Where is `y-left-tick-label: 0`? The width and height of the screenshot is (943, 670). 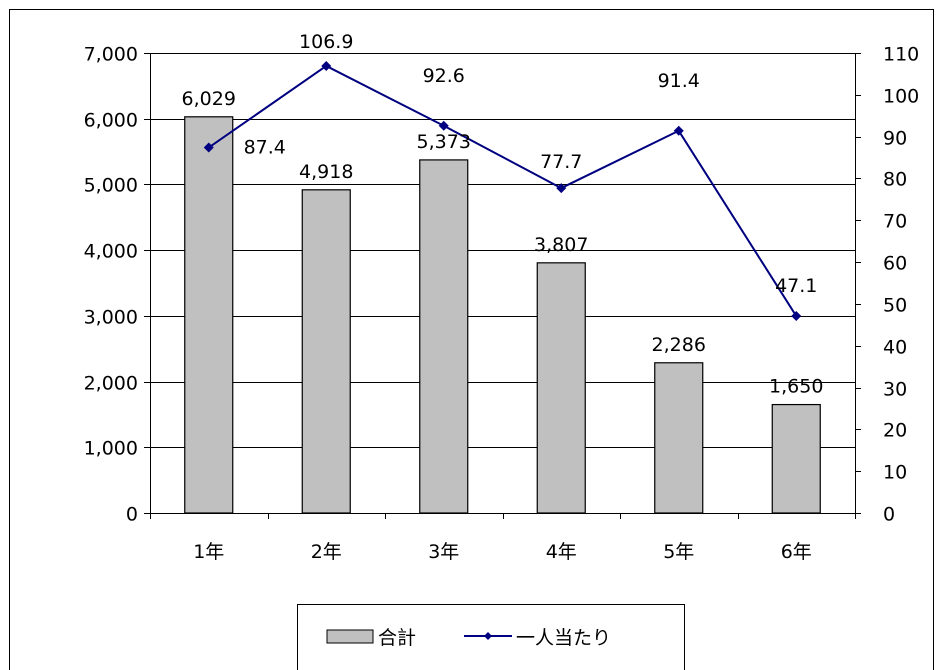
y-left-tick-label: 0 is located at coordinates (132, 515).